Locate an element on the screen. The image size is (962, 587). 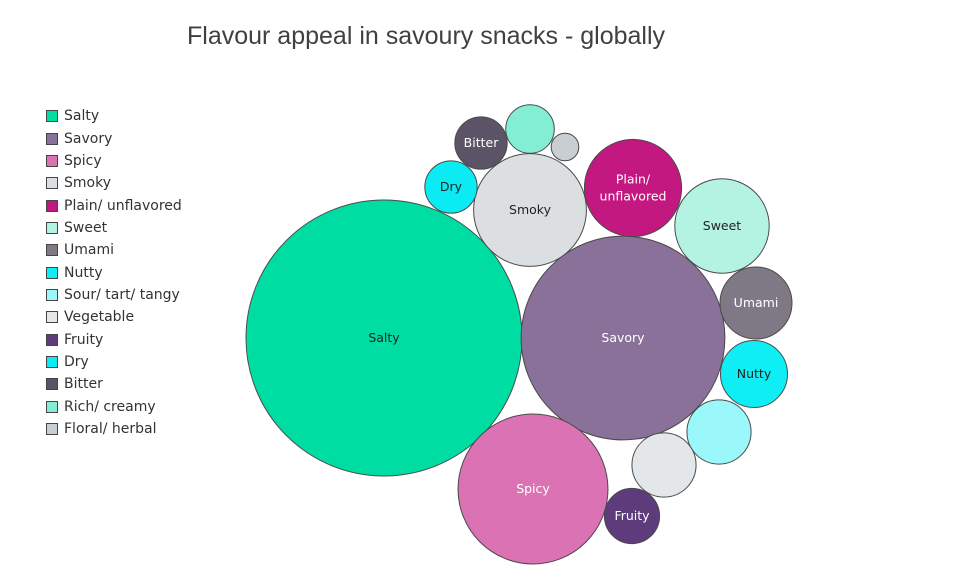
bubble-label: Salty is located at coordinates (384, 337).